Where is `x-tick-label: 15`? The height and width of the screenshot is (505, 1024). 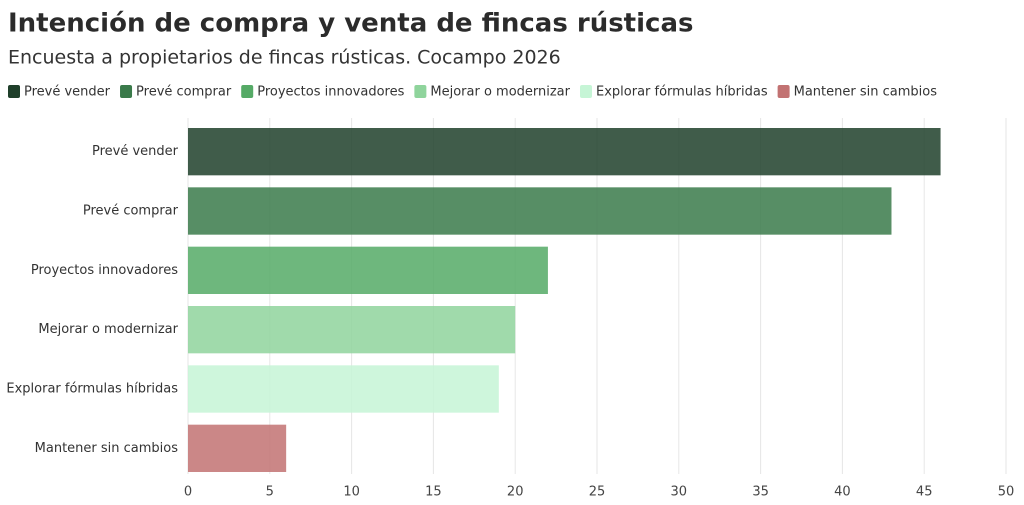
x-tick-label: 15 is located at coordinates (433, 492).